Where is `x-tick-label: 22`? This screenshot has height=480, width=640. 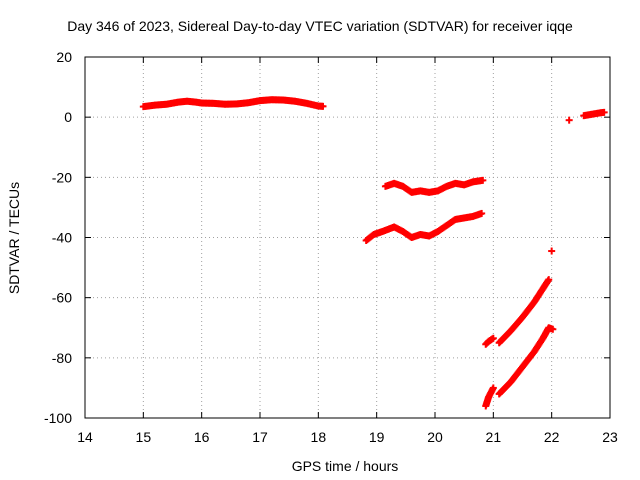
x-tick-label: 22 is located at coordinates (552, 437).